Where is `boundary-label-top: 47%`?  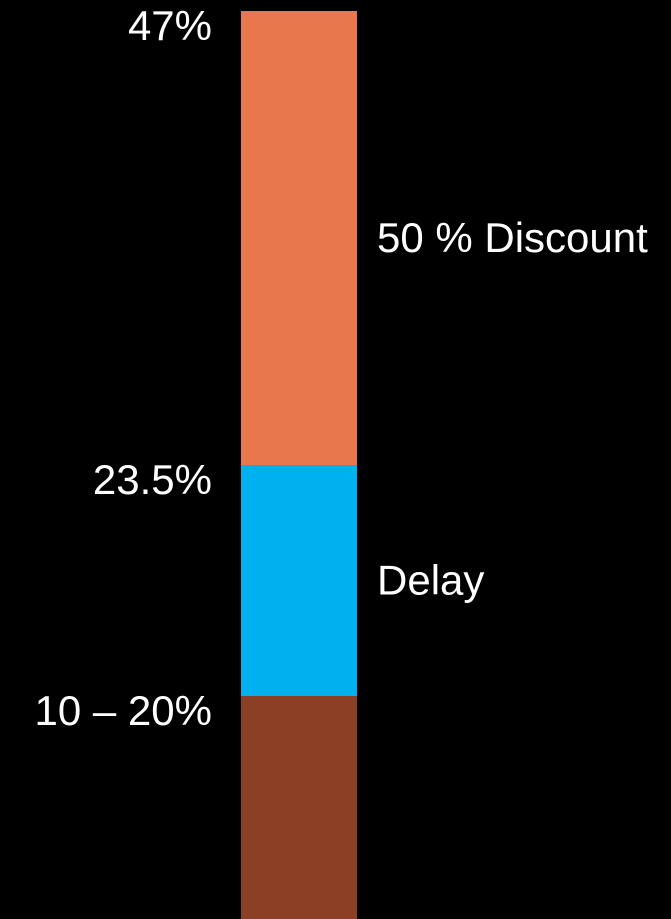 boundary-label-top: 47% is located at coordinates (170, 25).